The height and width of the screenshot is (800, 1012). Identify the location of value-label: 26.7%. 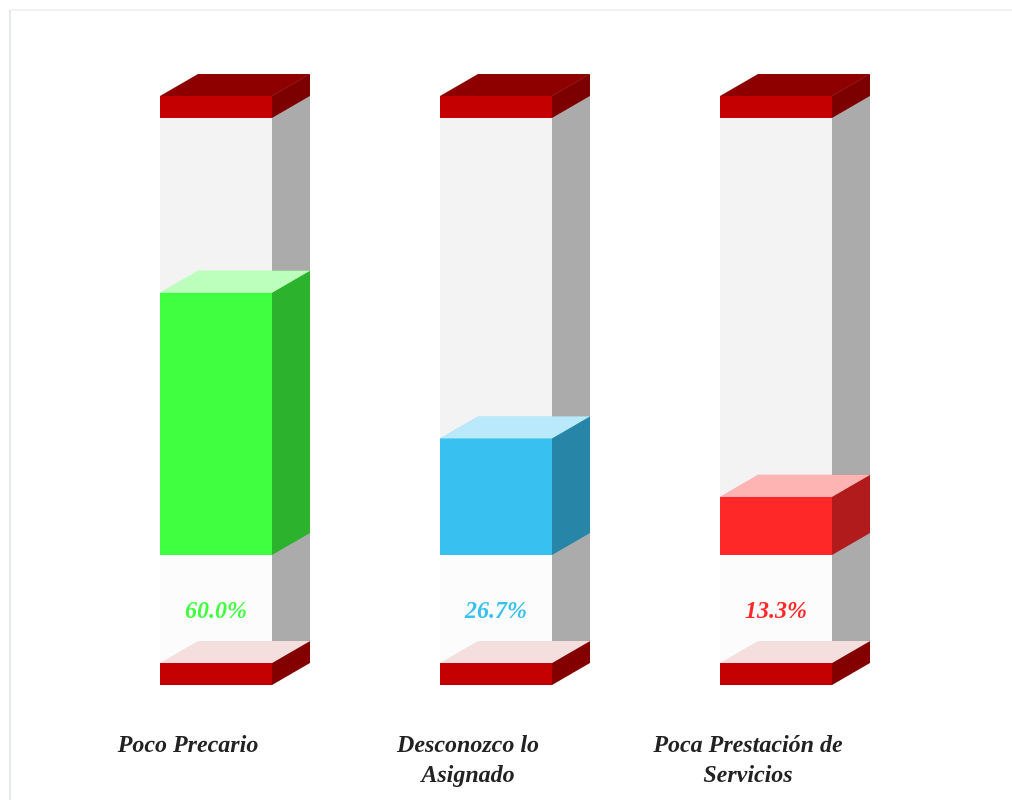
(495, 611).